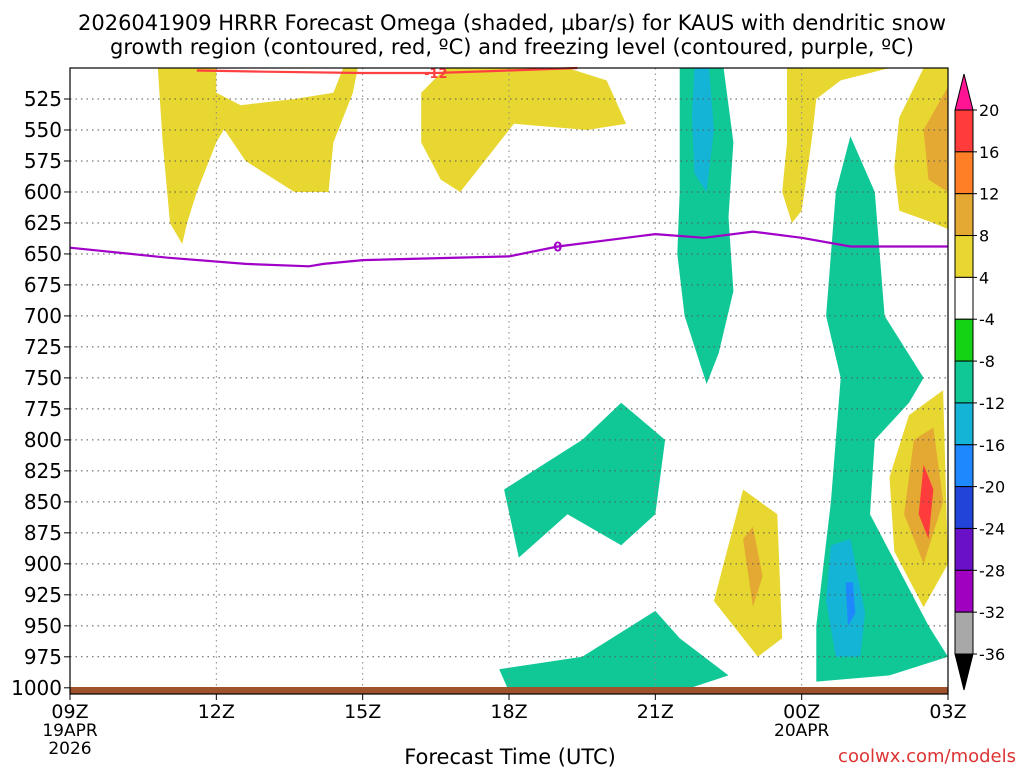 The height and width of the screenshot is (768, 1024). Describe the element at coordinates (992, 445) in the screenshot. I see `colorbar-label-8: -16` at that location.